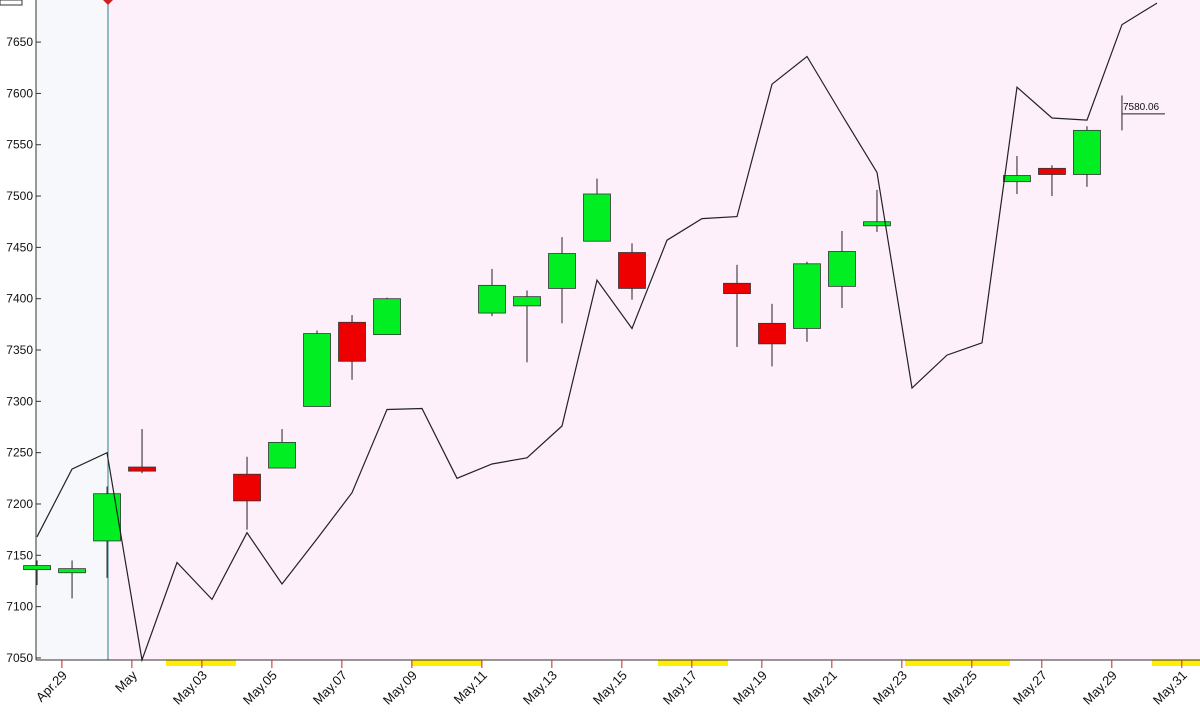  What do you see at coordinates (19, 504) in the screenshot?
I see `y-tick-label: 7200` at bounding box center [19, 504].